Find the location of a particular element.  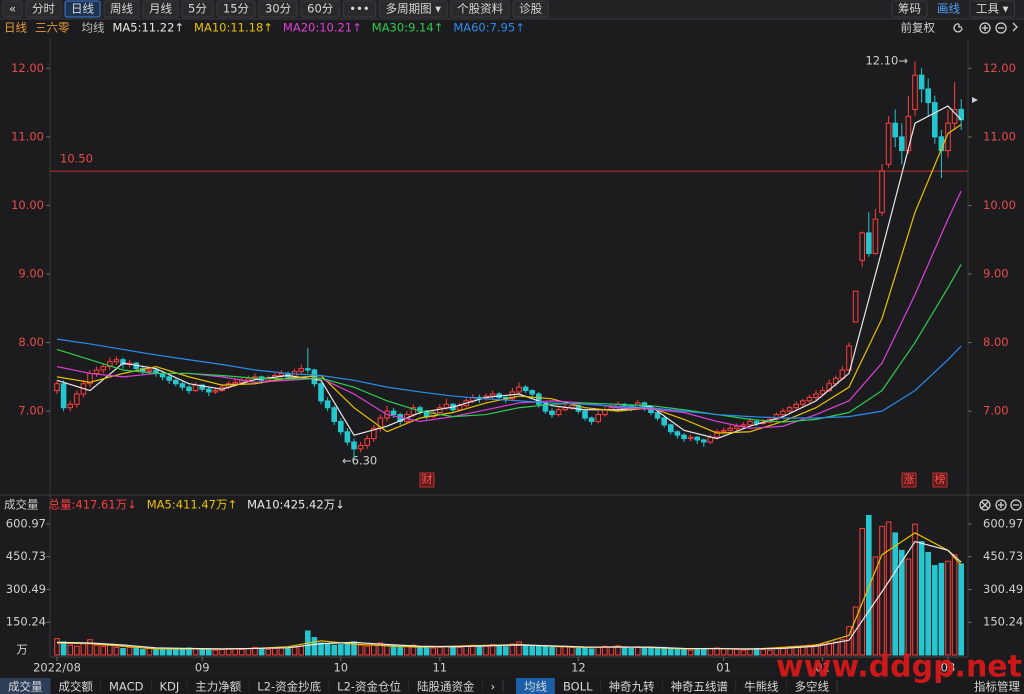

undo-icon is located at coordinates (958, 28).